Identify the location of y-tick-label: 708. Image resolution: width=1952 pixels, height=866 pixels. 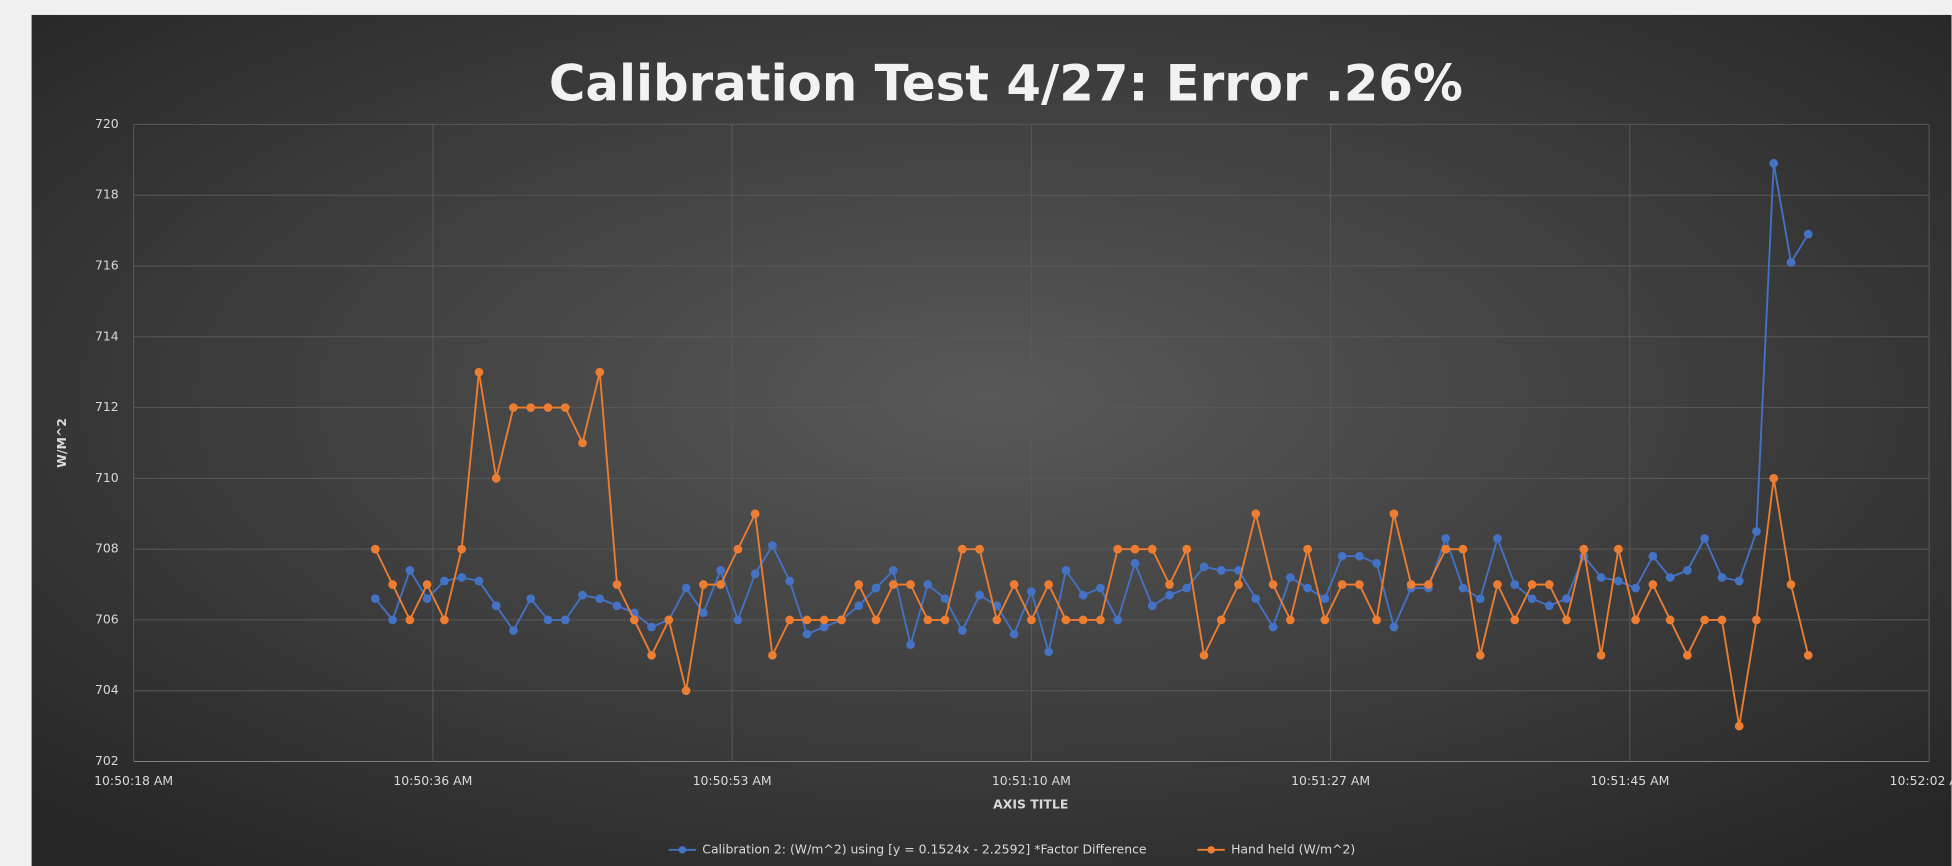
(107, 548).